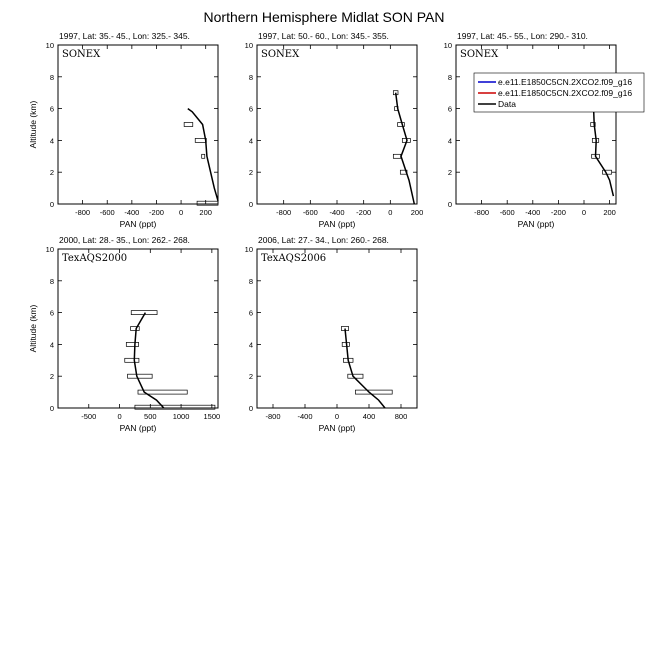 Image resolution: width=648 pixels, height=648 pixels. I want to click on legend-box, so click(559, 92).